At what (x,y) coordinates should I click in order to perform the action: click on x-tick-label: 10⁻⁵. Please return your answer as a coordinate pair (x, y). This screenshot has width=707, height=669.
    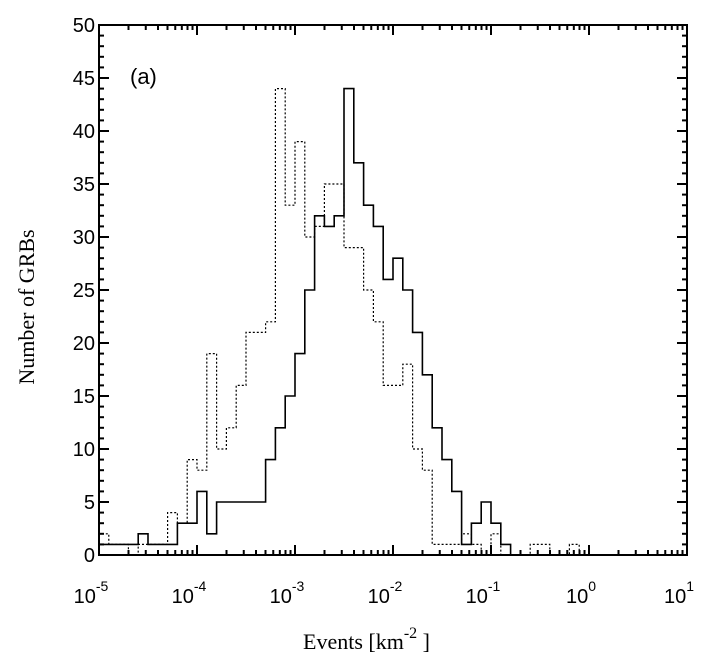
    Looking at the image, I should click on (91, 593).